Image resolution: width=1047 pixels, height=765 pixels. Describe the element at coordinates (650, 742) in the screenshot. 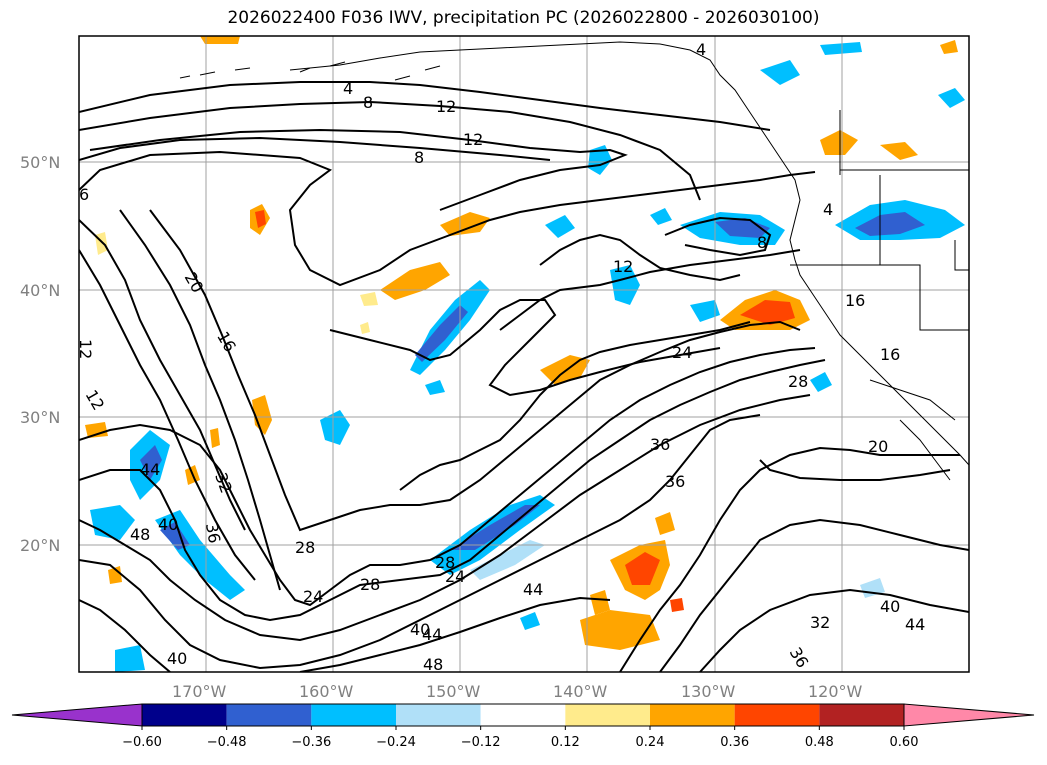

I see `colorbar-tick-label: 0.24` at that location.